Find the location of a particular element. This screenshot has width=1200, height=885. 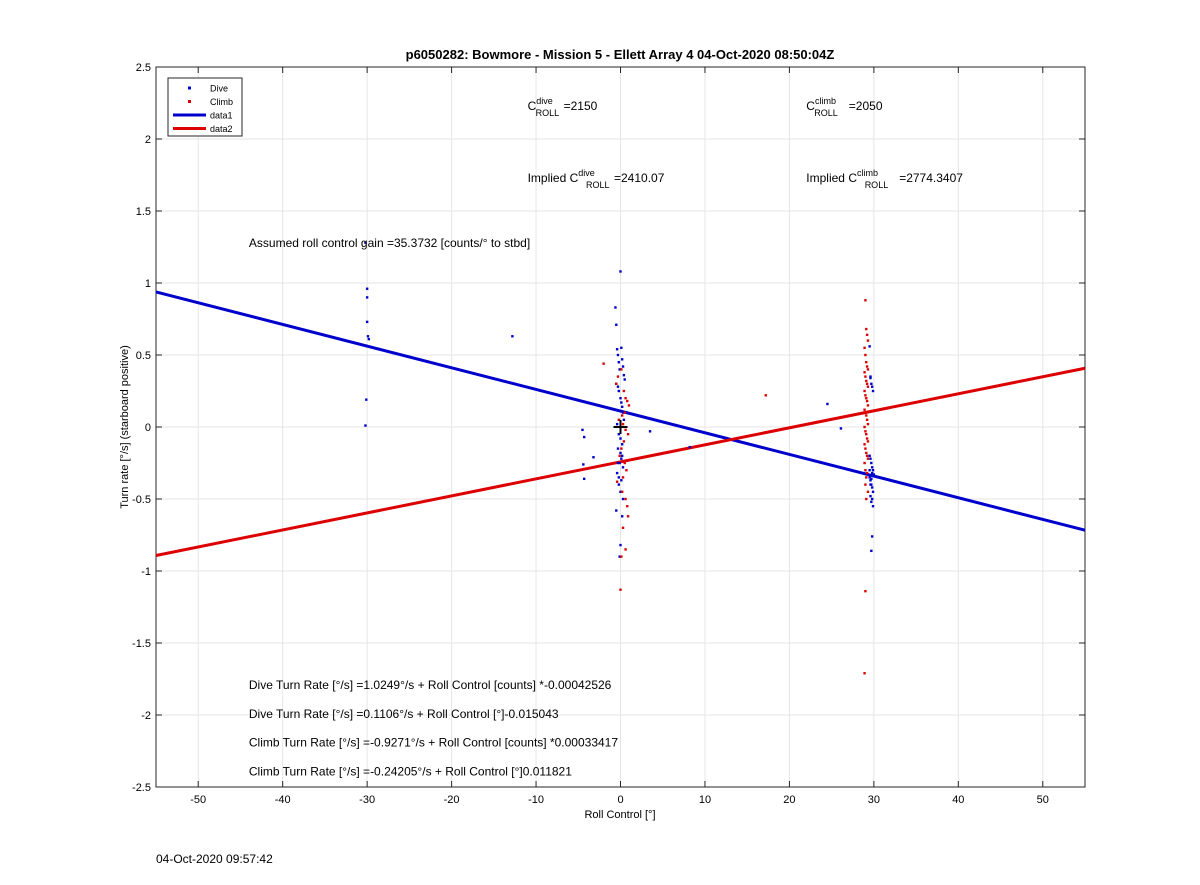

y-tick-label: 0.5 is located at coordinates (143, 356).